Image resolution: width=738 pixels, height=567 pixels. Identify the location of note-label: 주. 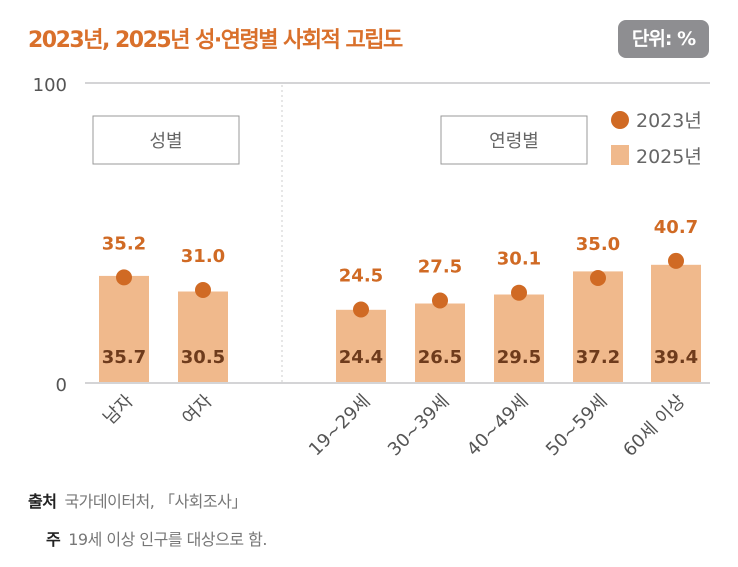
(53, 539).